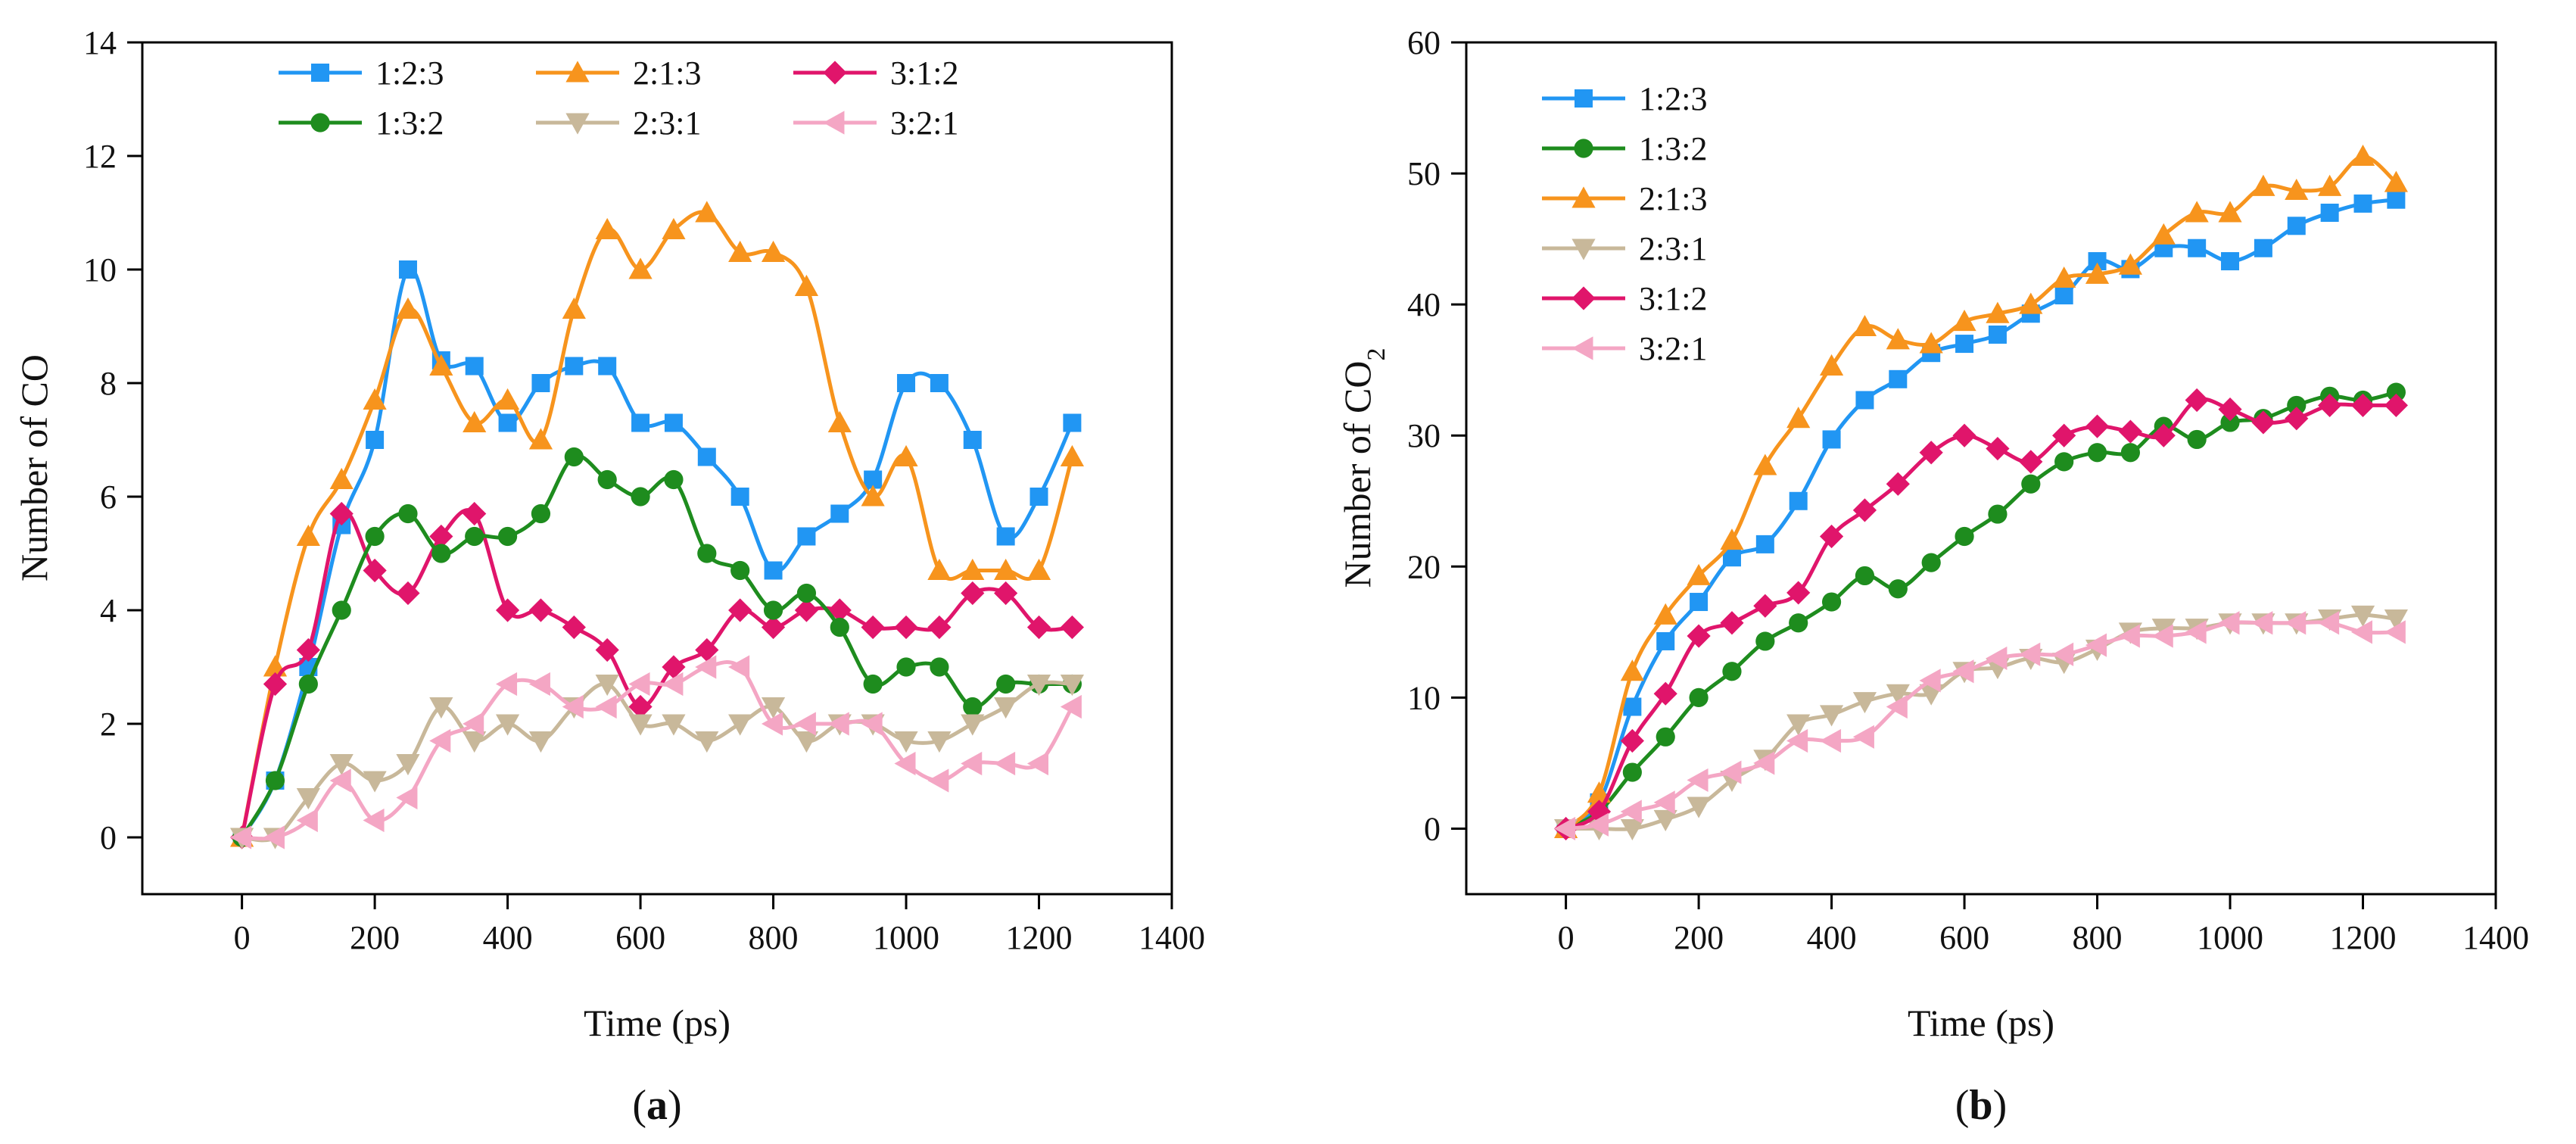 This screenshot has height=1144, width=2576. Describe the element at coordinates (2363, 937) in the screenshot. I see `x-tick-label-b: 1200` at that location.